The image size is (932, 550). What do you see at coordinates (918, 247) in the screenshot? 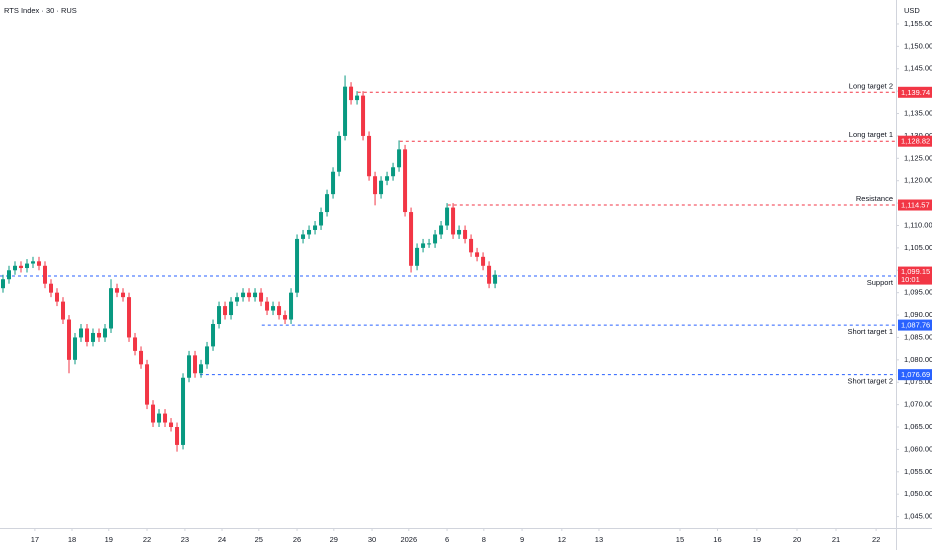
I see `y-tick-label: 1,105.00` at bounding box center [918, 247].